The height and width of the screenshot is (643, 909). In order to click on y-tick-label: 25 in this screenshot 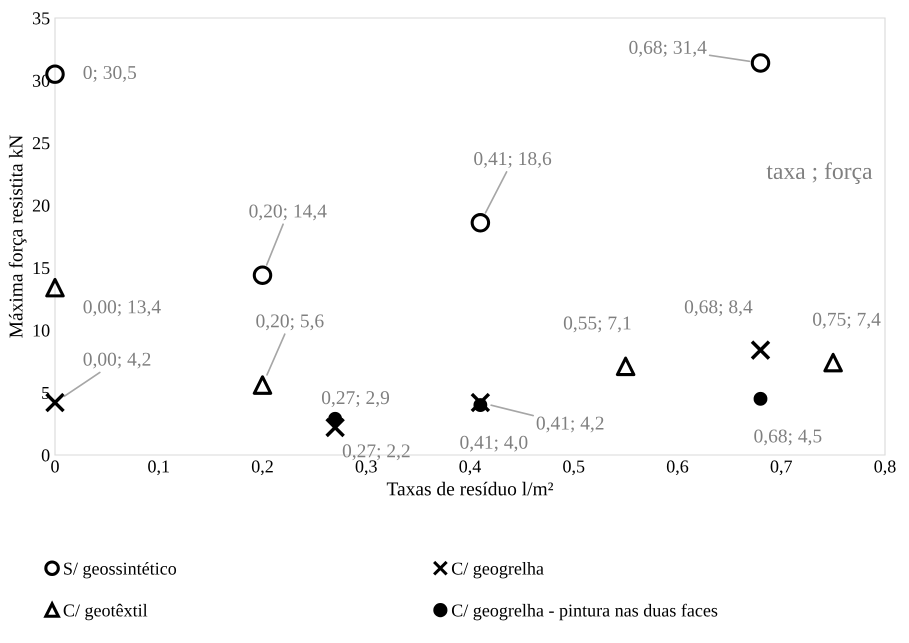, I will do `click(41, 143)`.